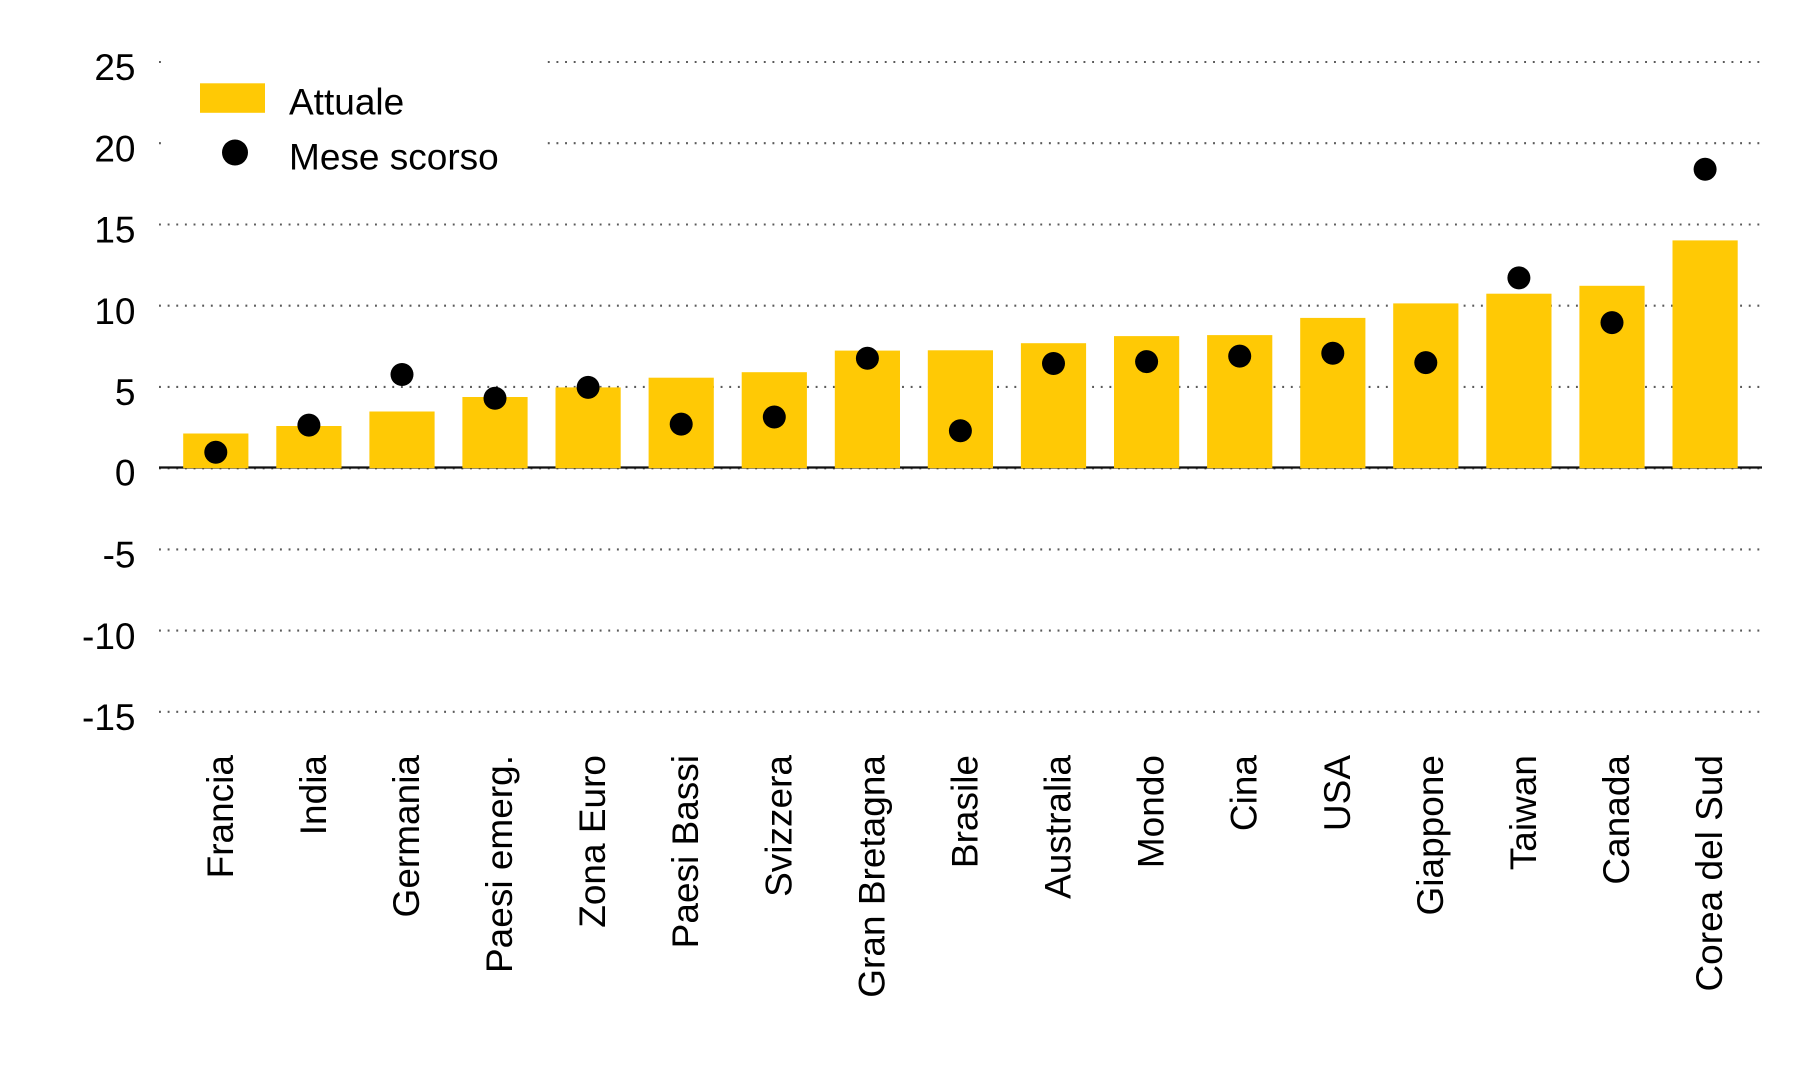 This screenshot has width=1800, height=1085. Describe the element at coordinates (1058, 827) in the screenshot. I see `svg-text: Australia` at that location.